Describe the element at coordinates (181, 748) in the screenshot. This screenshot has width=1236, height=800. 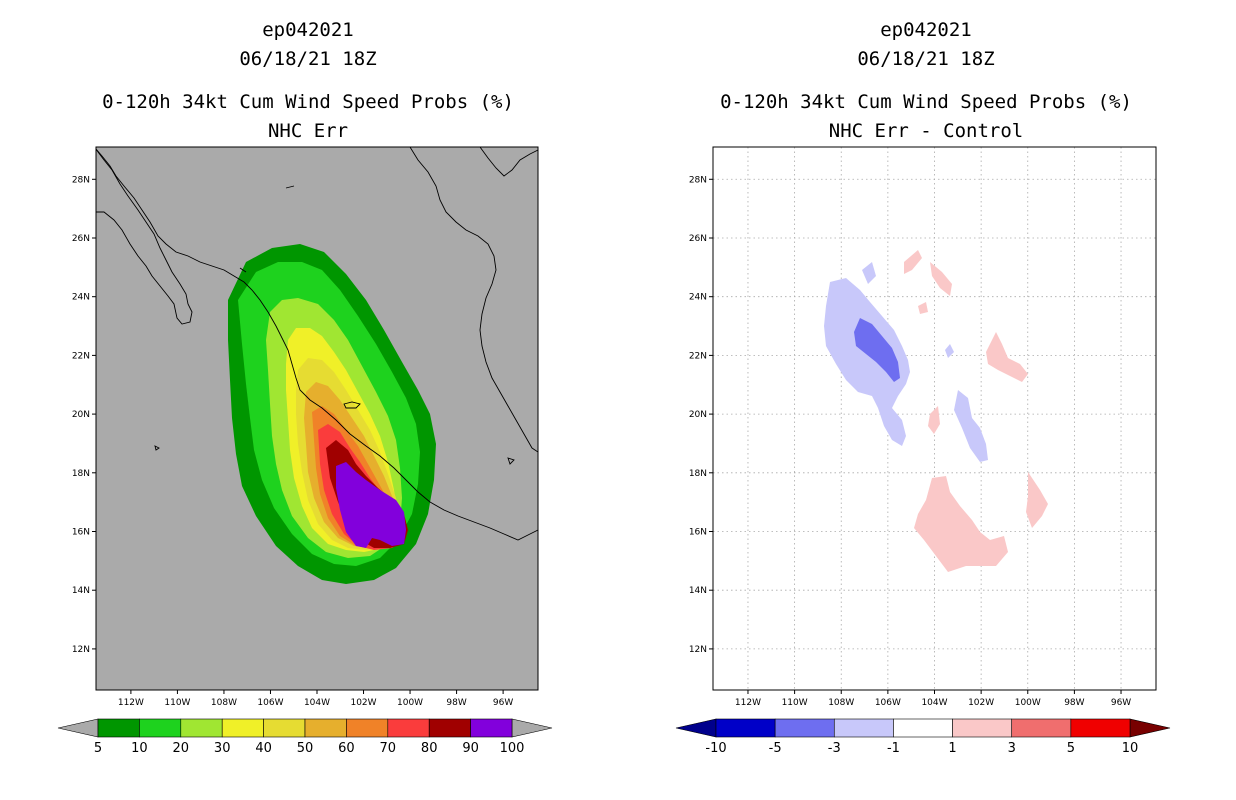
I see `colorbar-label: 20` at that location.